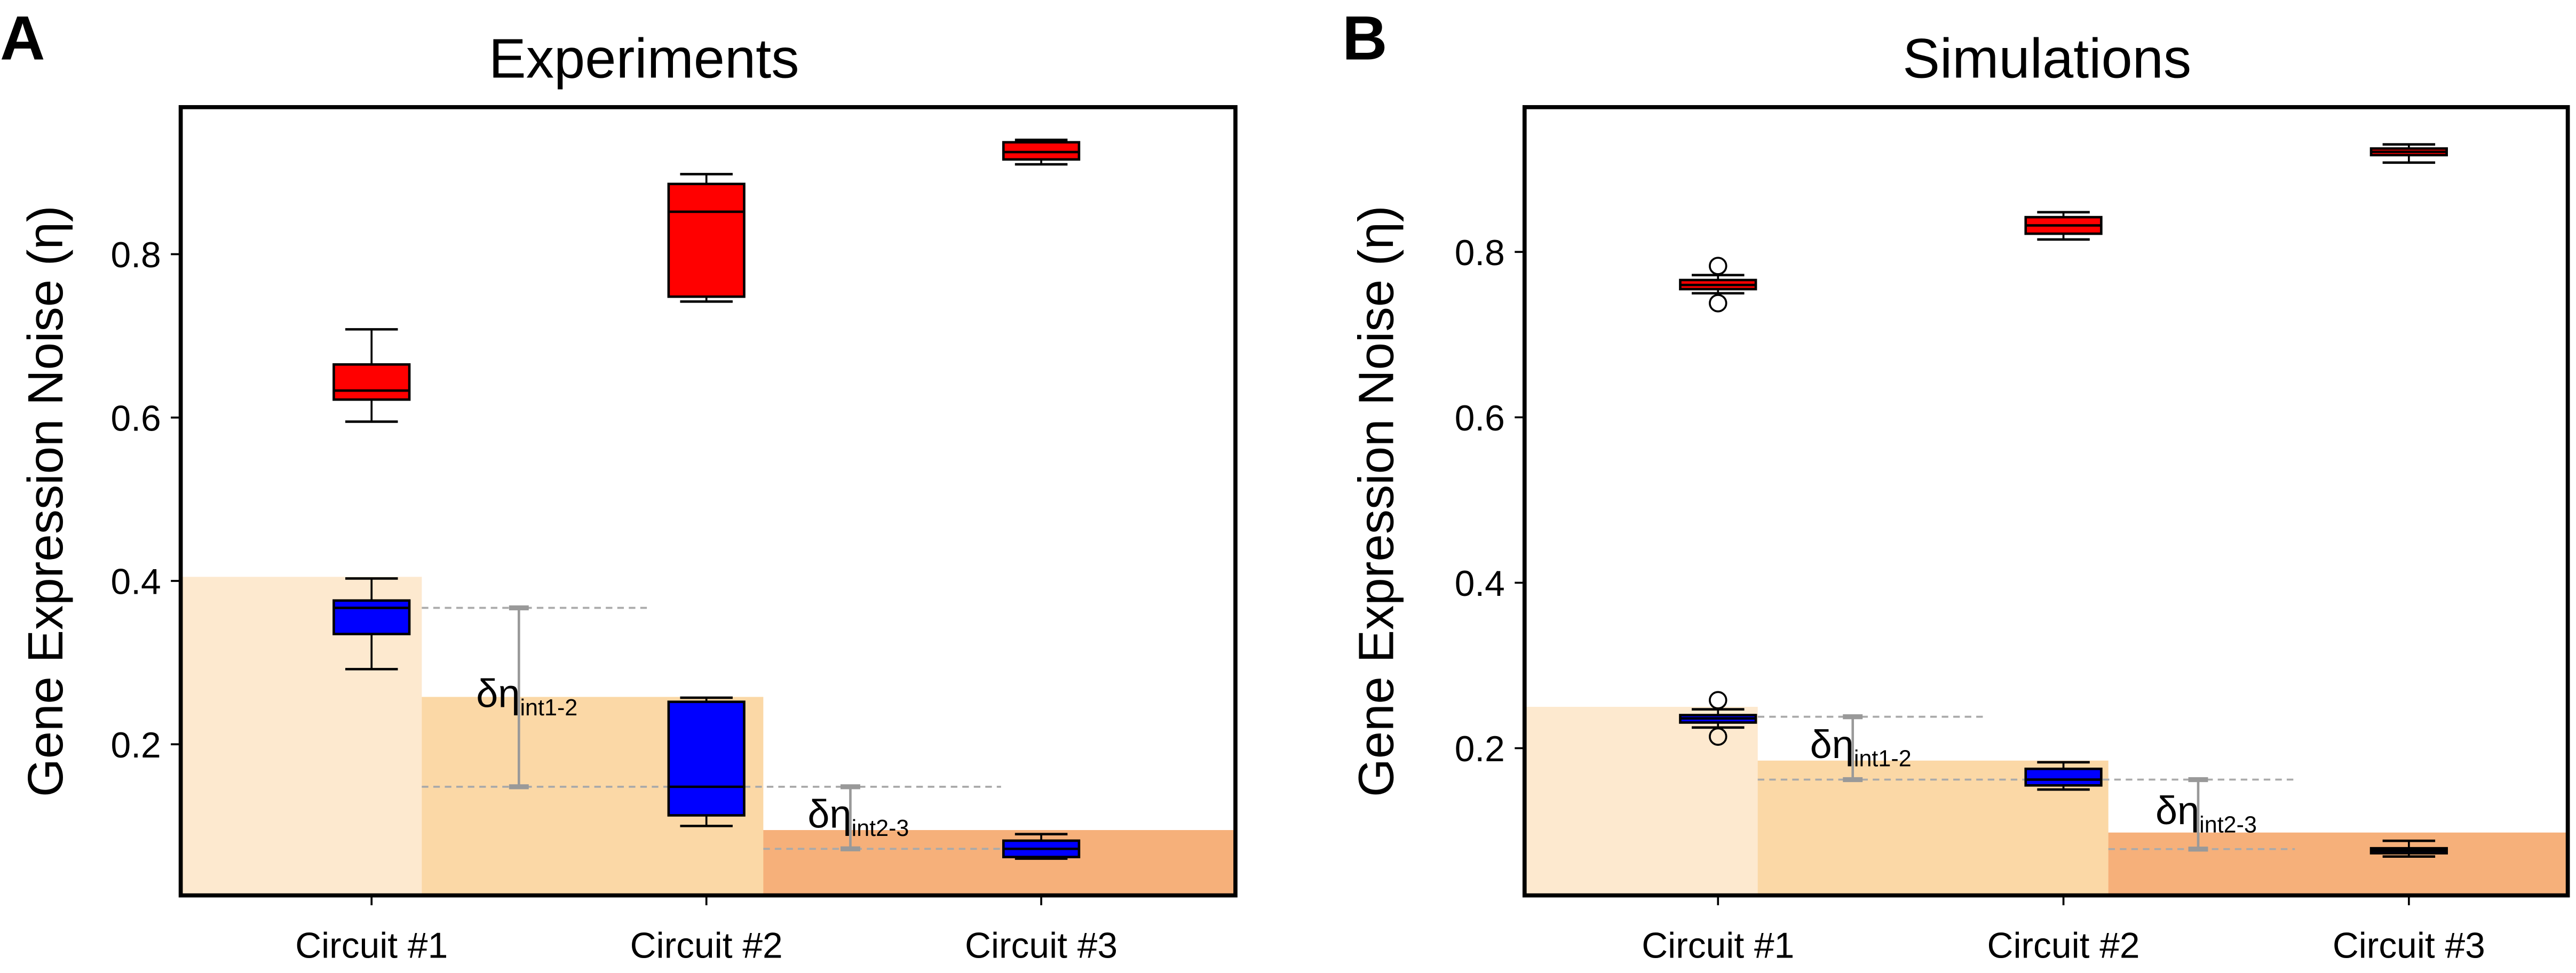 This screenshot has width=2576, height=973. What do you see at coordinates (22, 38) in the screenshot?
I see `panel-label: A` at bounding box center [22, 38].